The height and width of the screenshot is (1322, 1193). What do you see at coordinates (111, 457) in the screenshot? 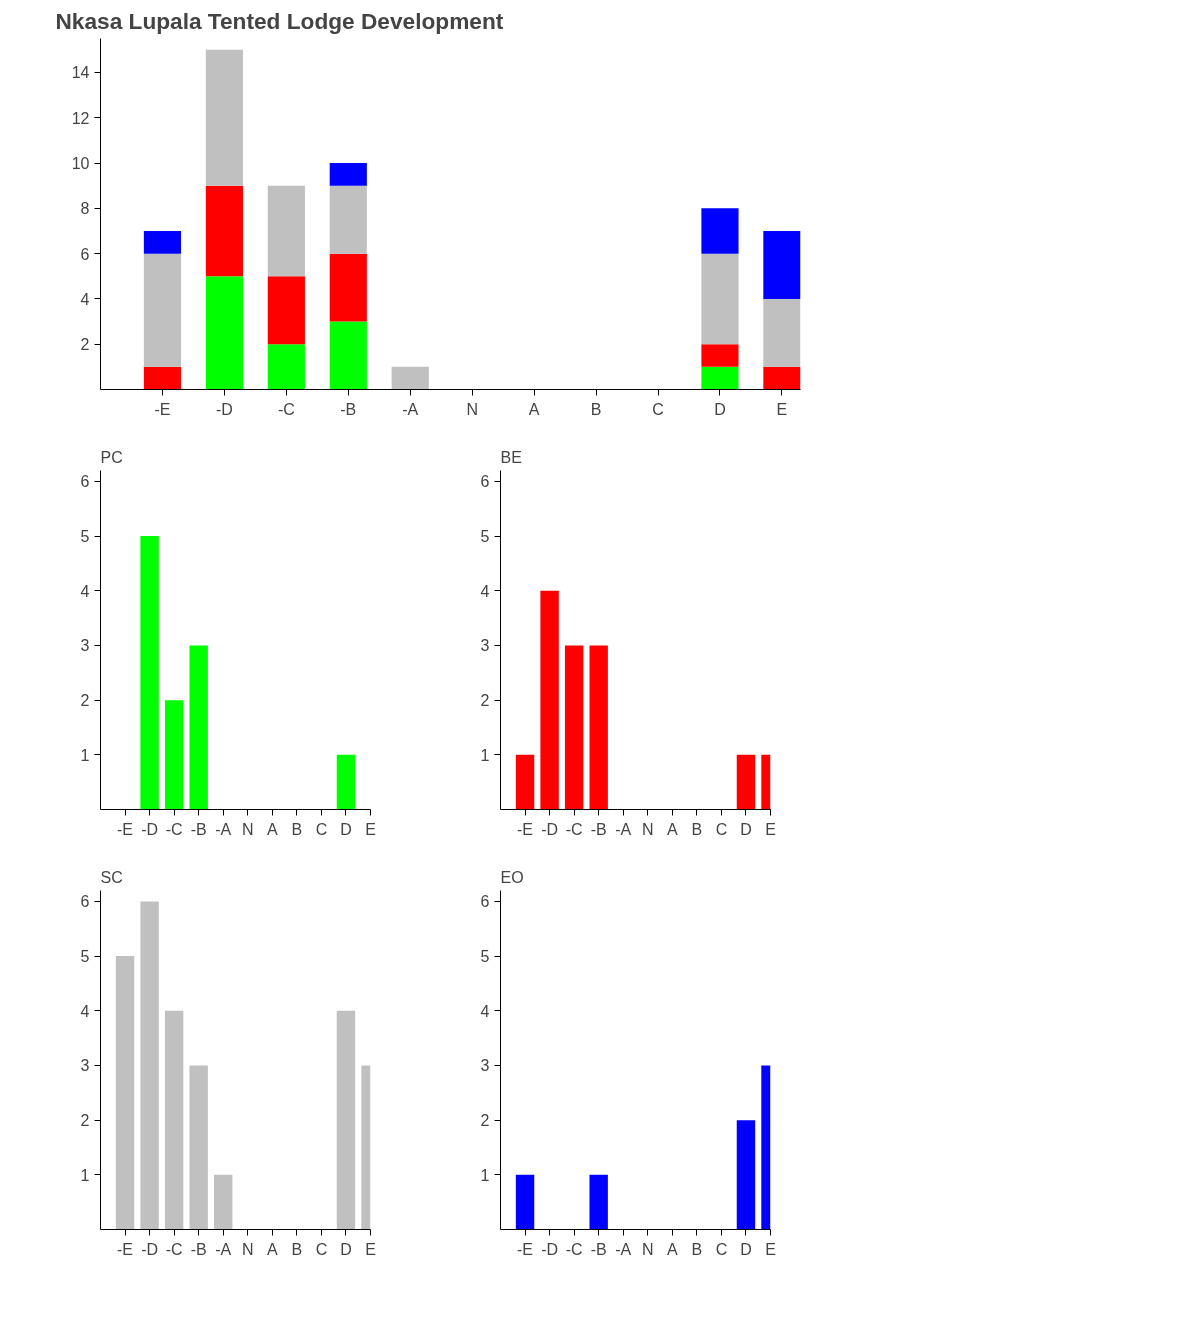
I see `chart-title: PC` at bounding box center [111, 457].